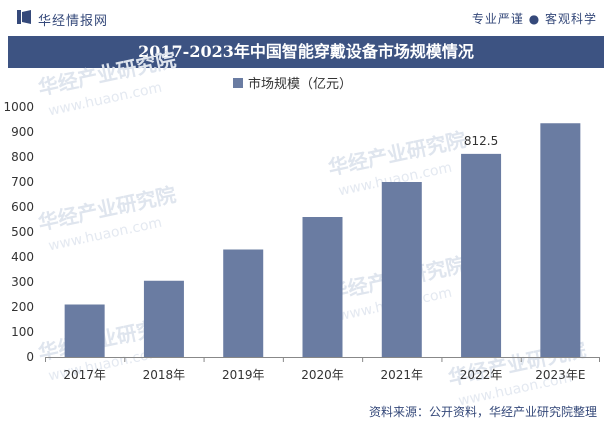 The height and width of the screenshot is (428, 611). Describe the element at coordinates (560, 375) in the screenshot. I see `x-tick-label: 2023年E` at that location.